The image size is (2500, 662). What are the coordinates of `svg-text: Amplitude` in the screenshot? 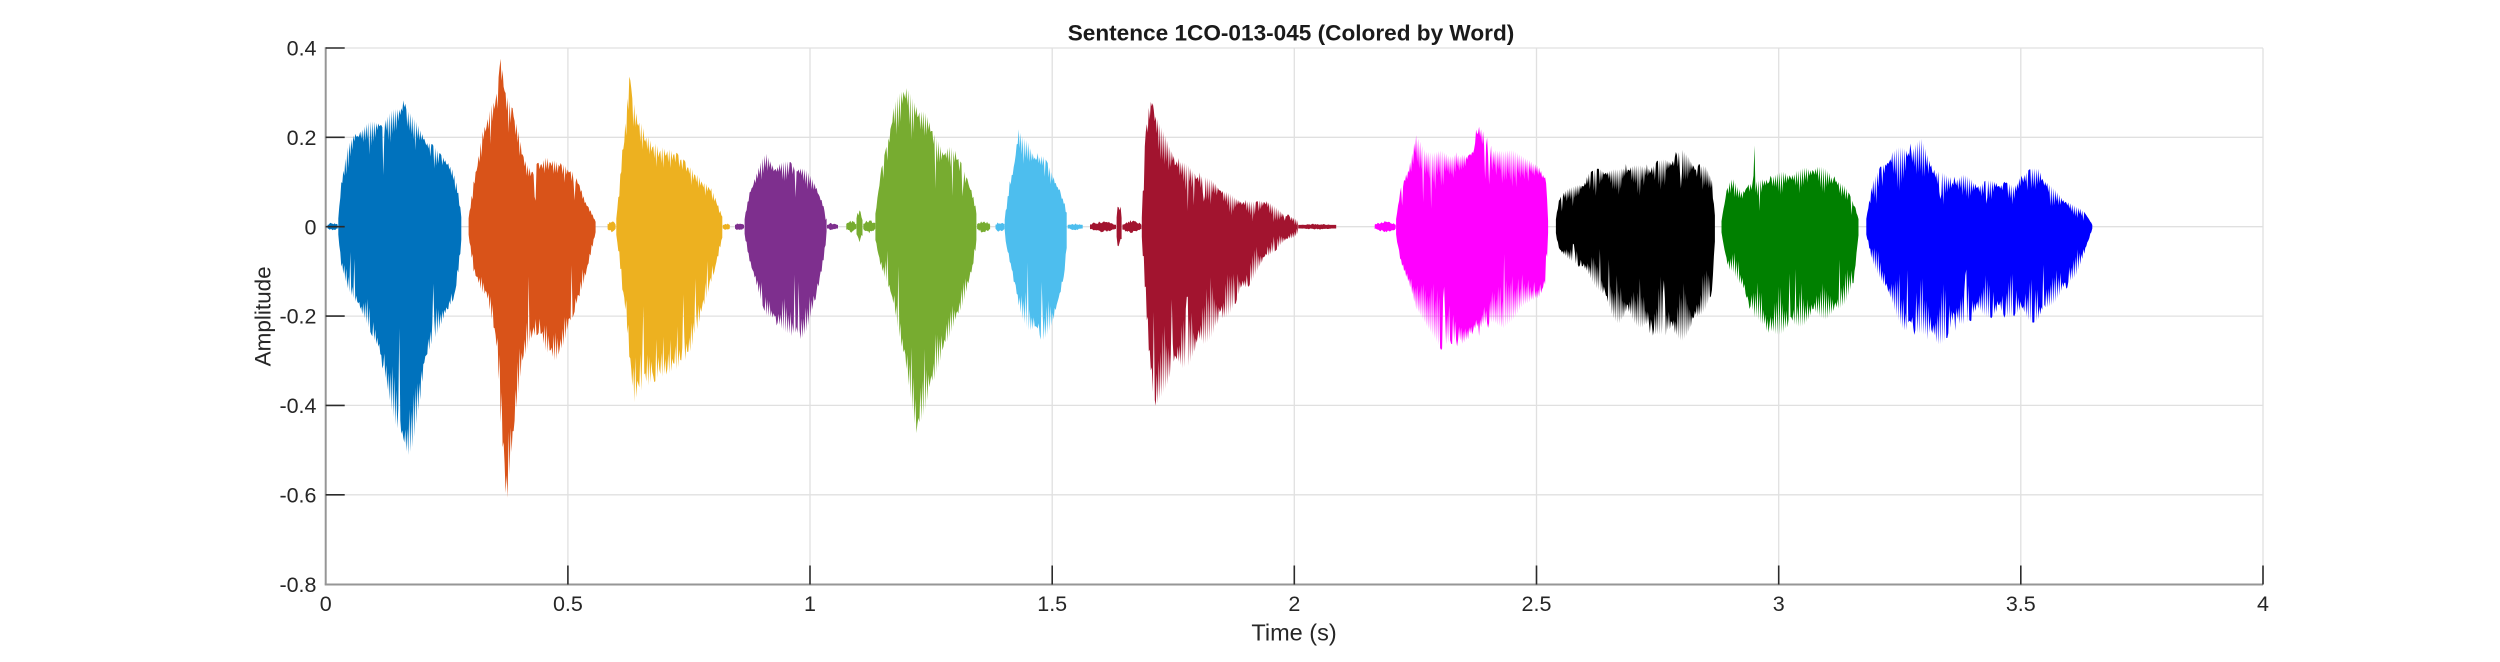 It's located at (263, 316).